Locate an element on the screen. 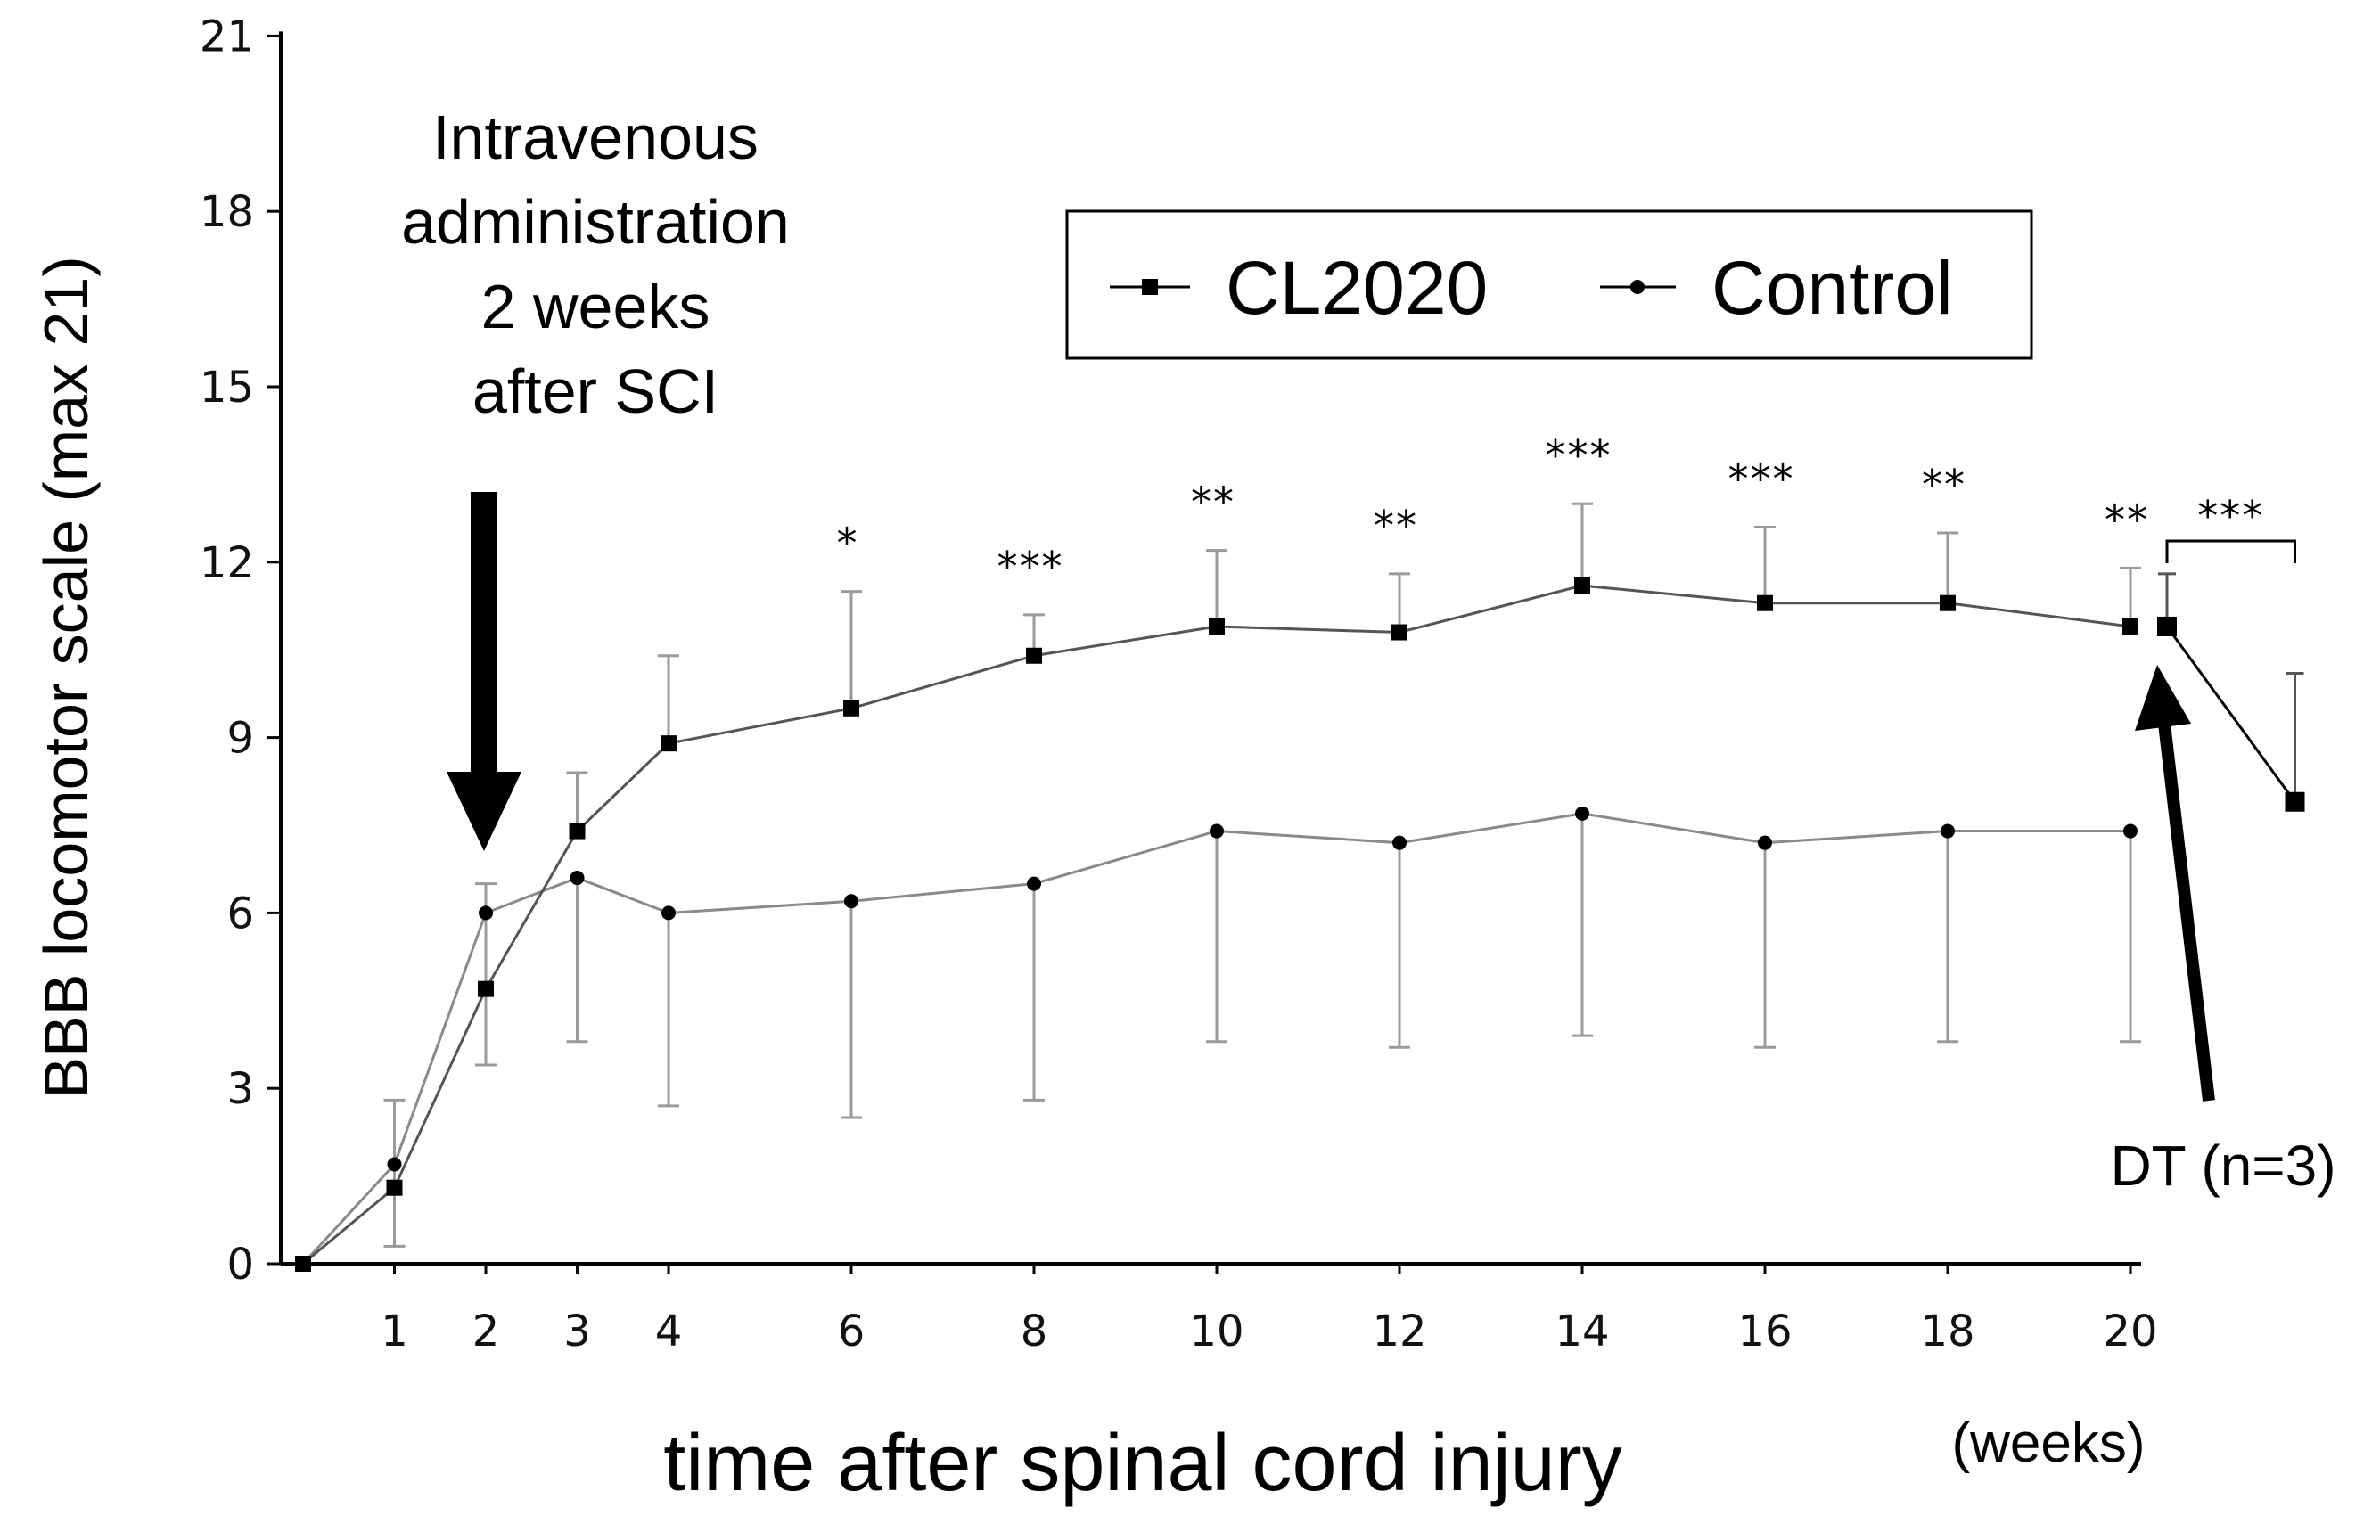  x-tick-label: 16 is located at coordinates (1764, 1331).